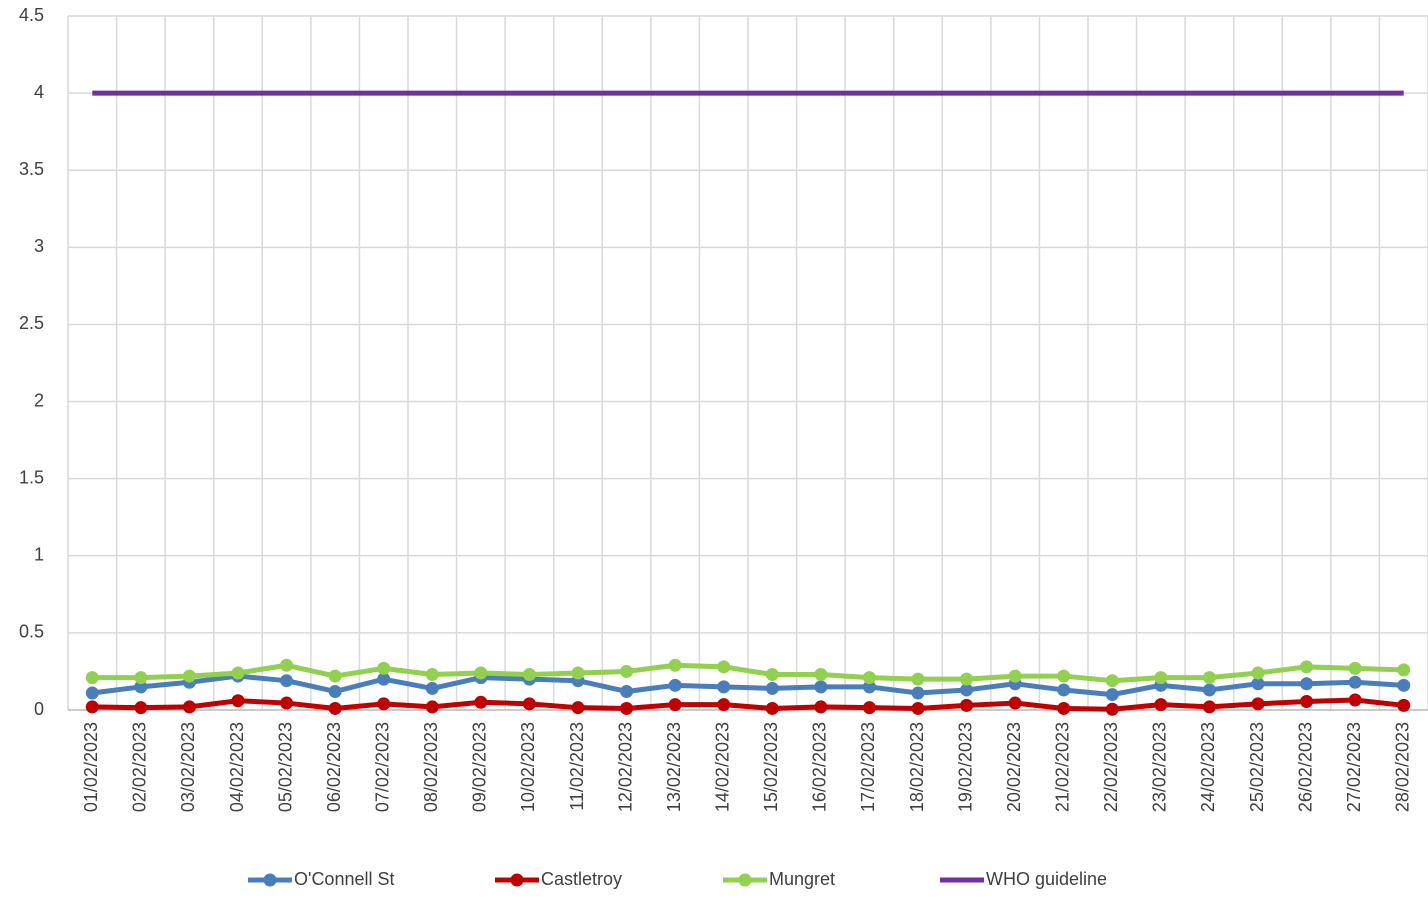  I want to click on y-tick-label: 2.5, so click(31, 323).